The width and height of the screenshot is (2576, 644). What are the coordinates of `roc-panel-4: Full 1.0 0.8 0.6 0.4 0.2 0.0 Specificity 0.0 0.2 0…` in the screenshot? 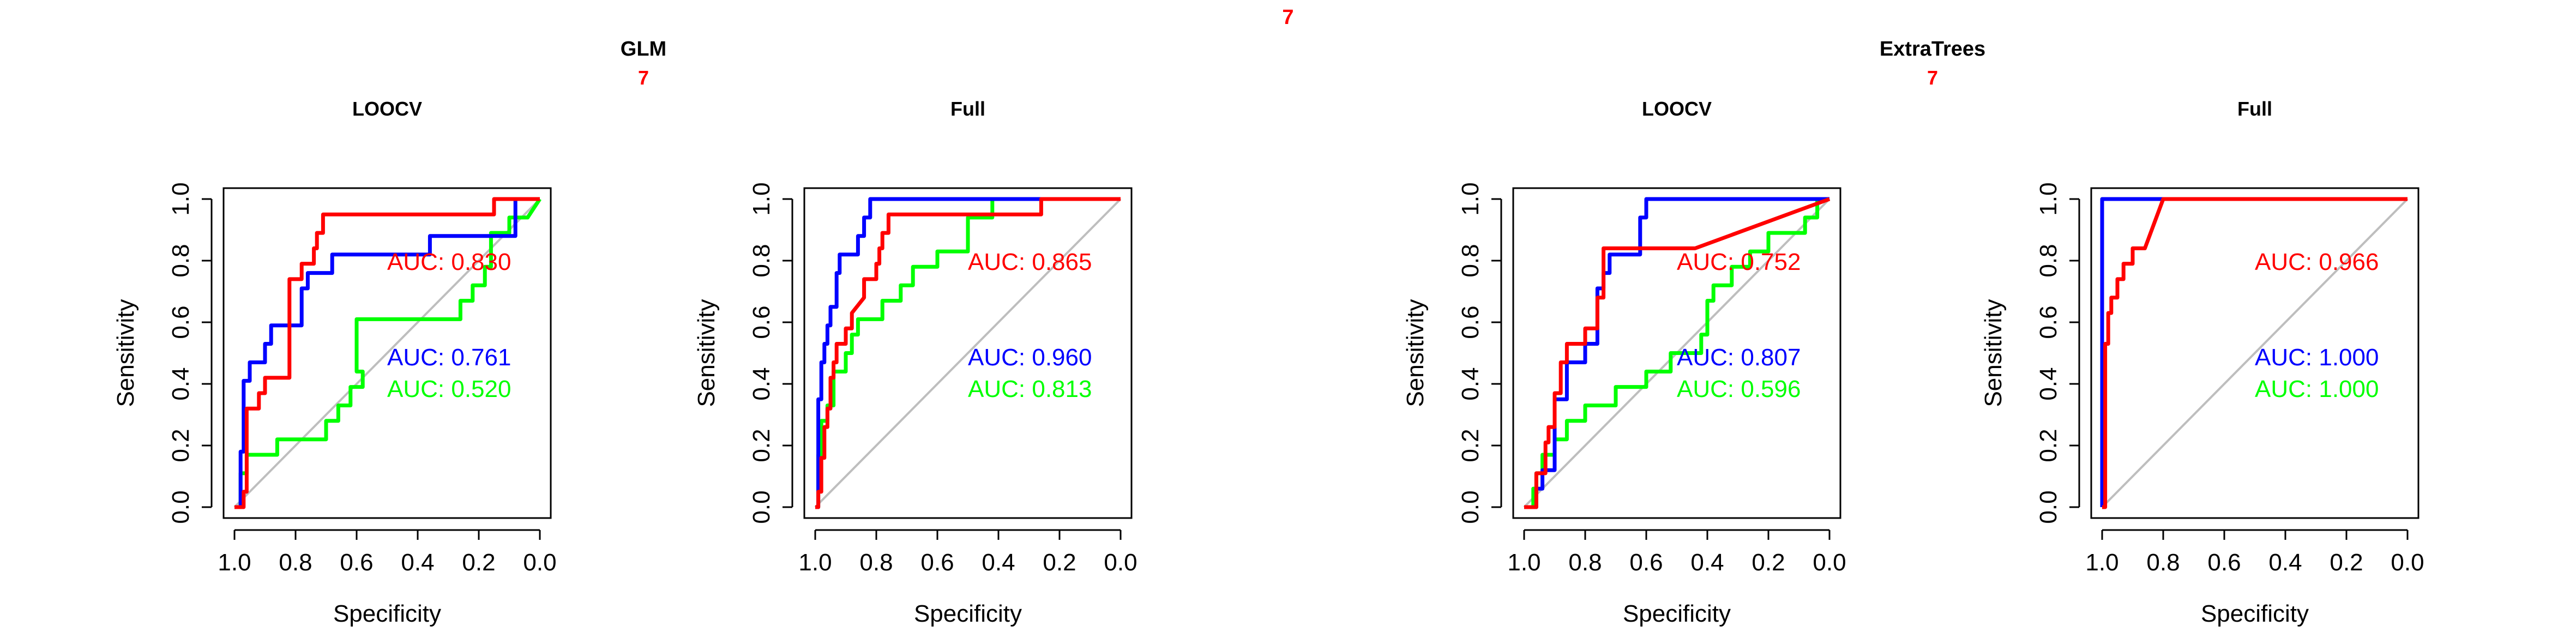 It's located at (2202, 362).